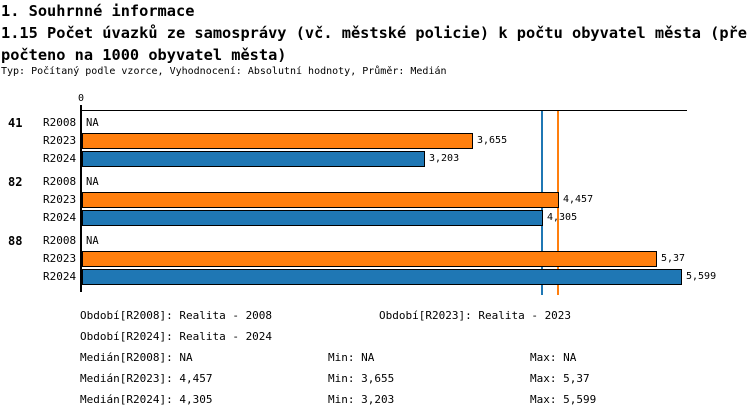  What do you see at coordinates (320, 200) in the screenshot?
I see `bar-82-r2023` at bounding box center [320, 200].